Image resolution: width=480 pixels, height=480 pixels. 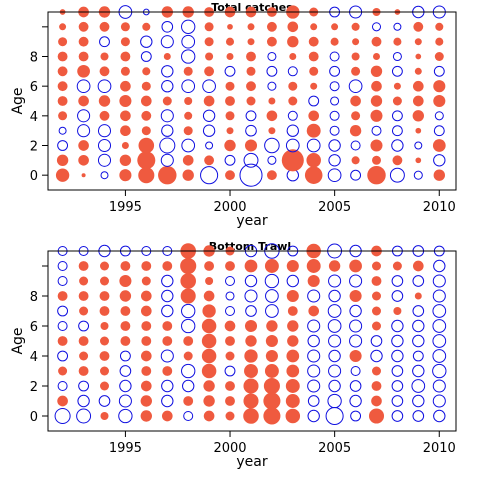 What do you see at coordinates (39, 345) in the screenshot?
I see `y-axis: 0 2 4 6 8` at bounding box center [39, 345].